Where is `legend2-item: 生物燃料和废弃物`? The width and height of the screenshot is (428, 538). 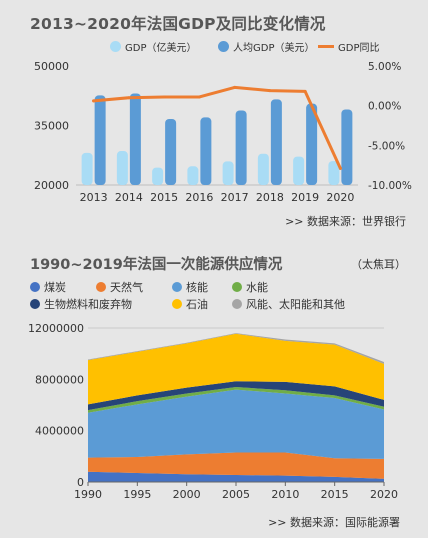 legend2-item: 生物燃料和废弃物 is located at coordinates (81, 304).